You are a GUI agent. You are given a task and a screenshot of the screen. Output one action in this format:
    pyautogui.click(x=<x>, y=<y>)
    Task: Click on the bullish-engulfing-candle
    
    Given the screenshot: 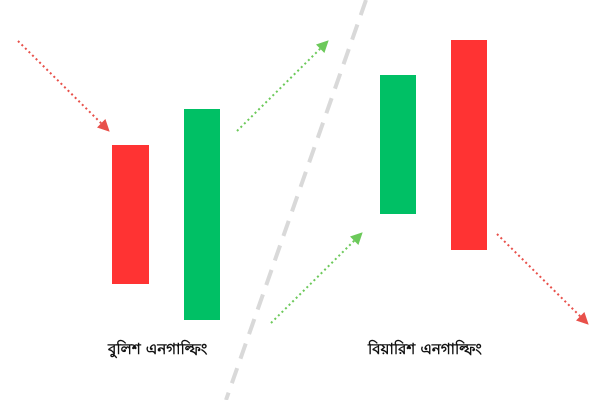 What is the action you would take?
    pyautogui.click(x=202, y=214)
    